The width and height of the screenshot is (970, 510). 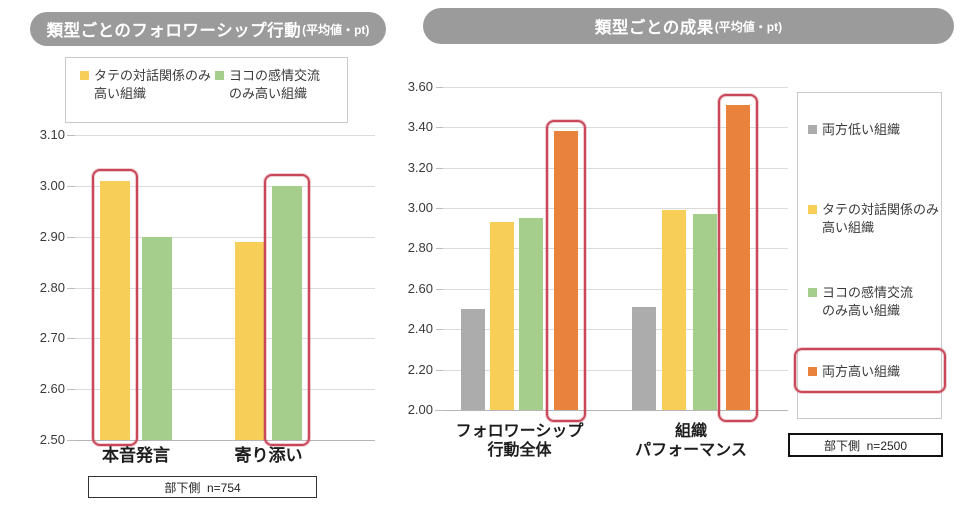 I want to click on chart-left-title-pill: 類型ごとのフォロワーシップ行動 (平均値・pt), so click(x=208, y=29).